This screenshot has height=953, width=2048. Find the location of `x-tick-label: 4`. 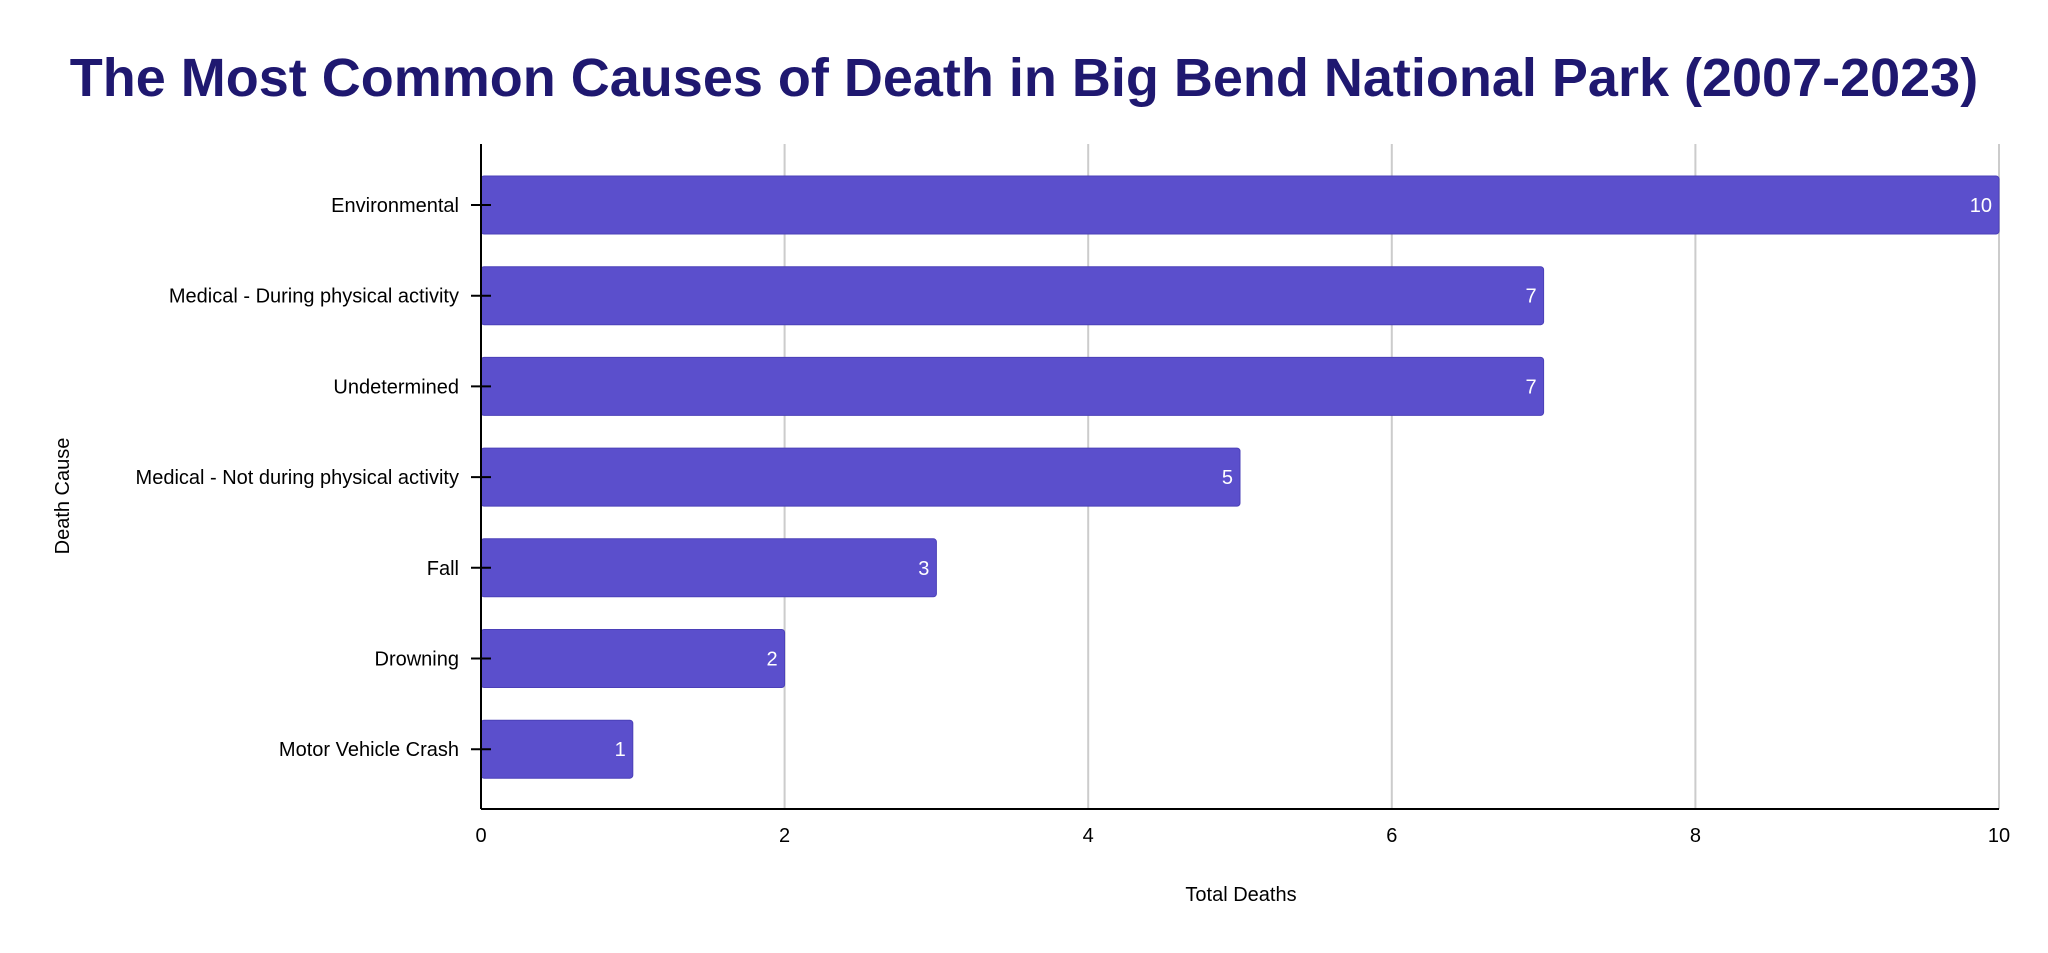

x-tick-label: 4 is located at coordinates (1088, 836).